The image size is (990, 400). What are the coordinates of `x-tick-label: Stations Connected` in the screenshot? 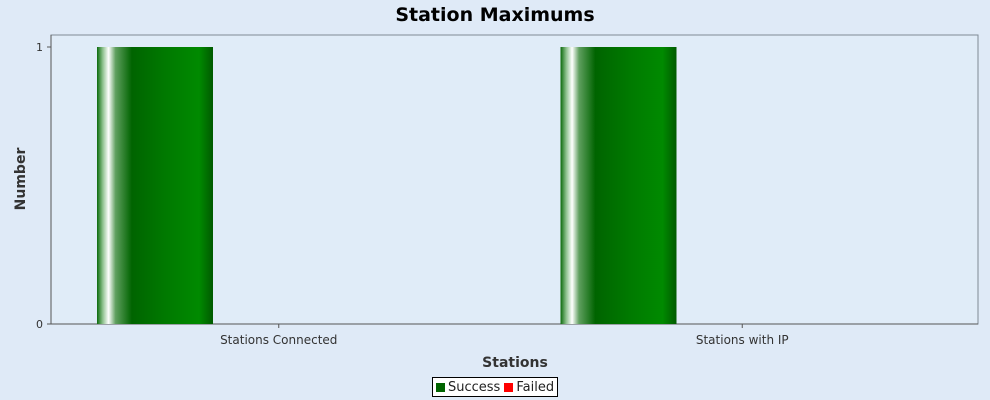 It's located at (278, 340).